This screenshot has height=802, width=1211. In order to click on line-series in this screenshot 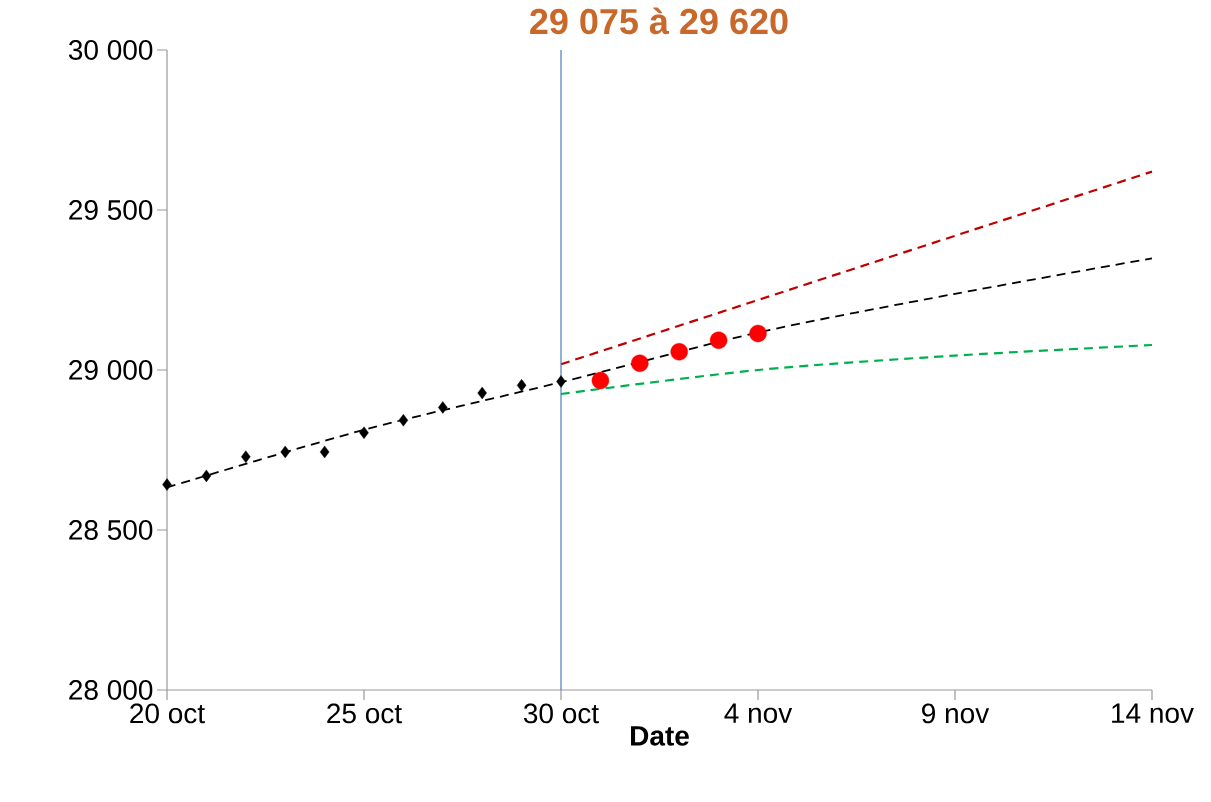, I will do `click(856, 369)`.